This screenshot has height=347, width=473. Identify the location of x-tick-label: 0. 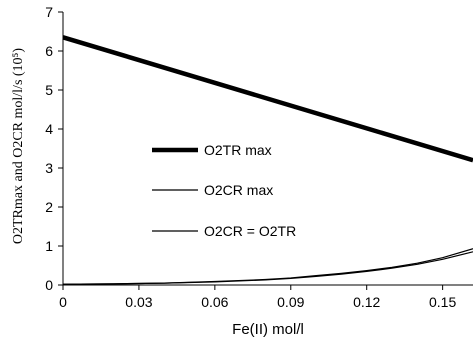
(63, 302).